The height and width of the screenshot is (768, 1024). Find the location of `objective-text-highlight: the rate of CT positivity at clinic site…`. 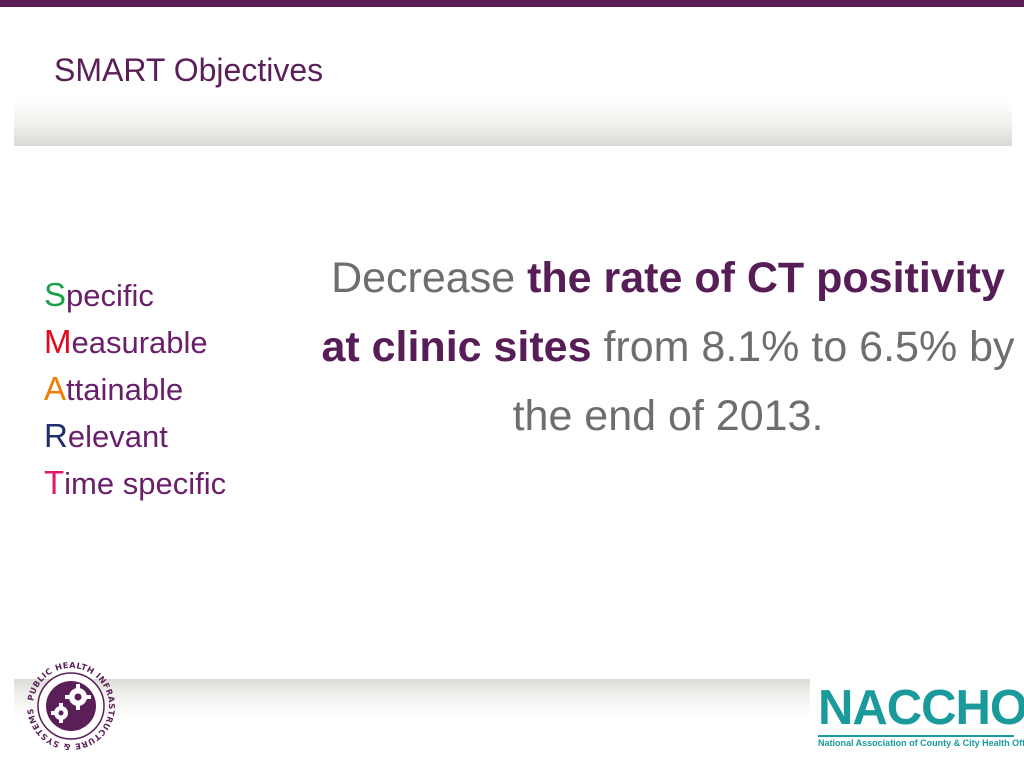

objective-text-highlight: the rate of CT positivity at clinic site… is located at coordinates (663, 312).